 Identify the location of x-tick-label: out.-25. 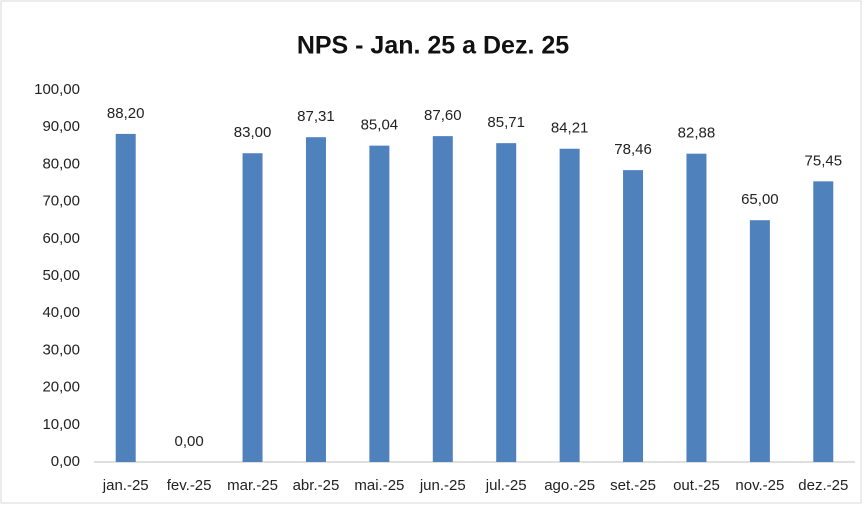
(696, 485).